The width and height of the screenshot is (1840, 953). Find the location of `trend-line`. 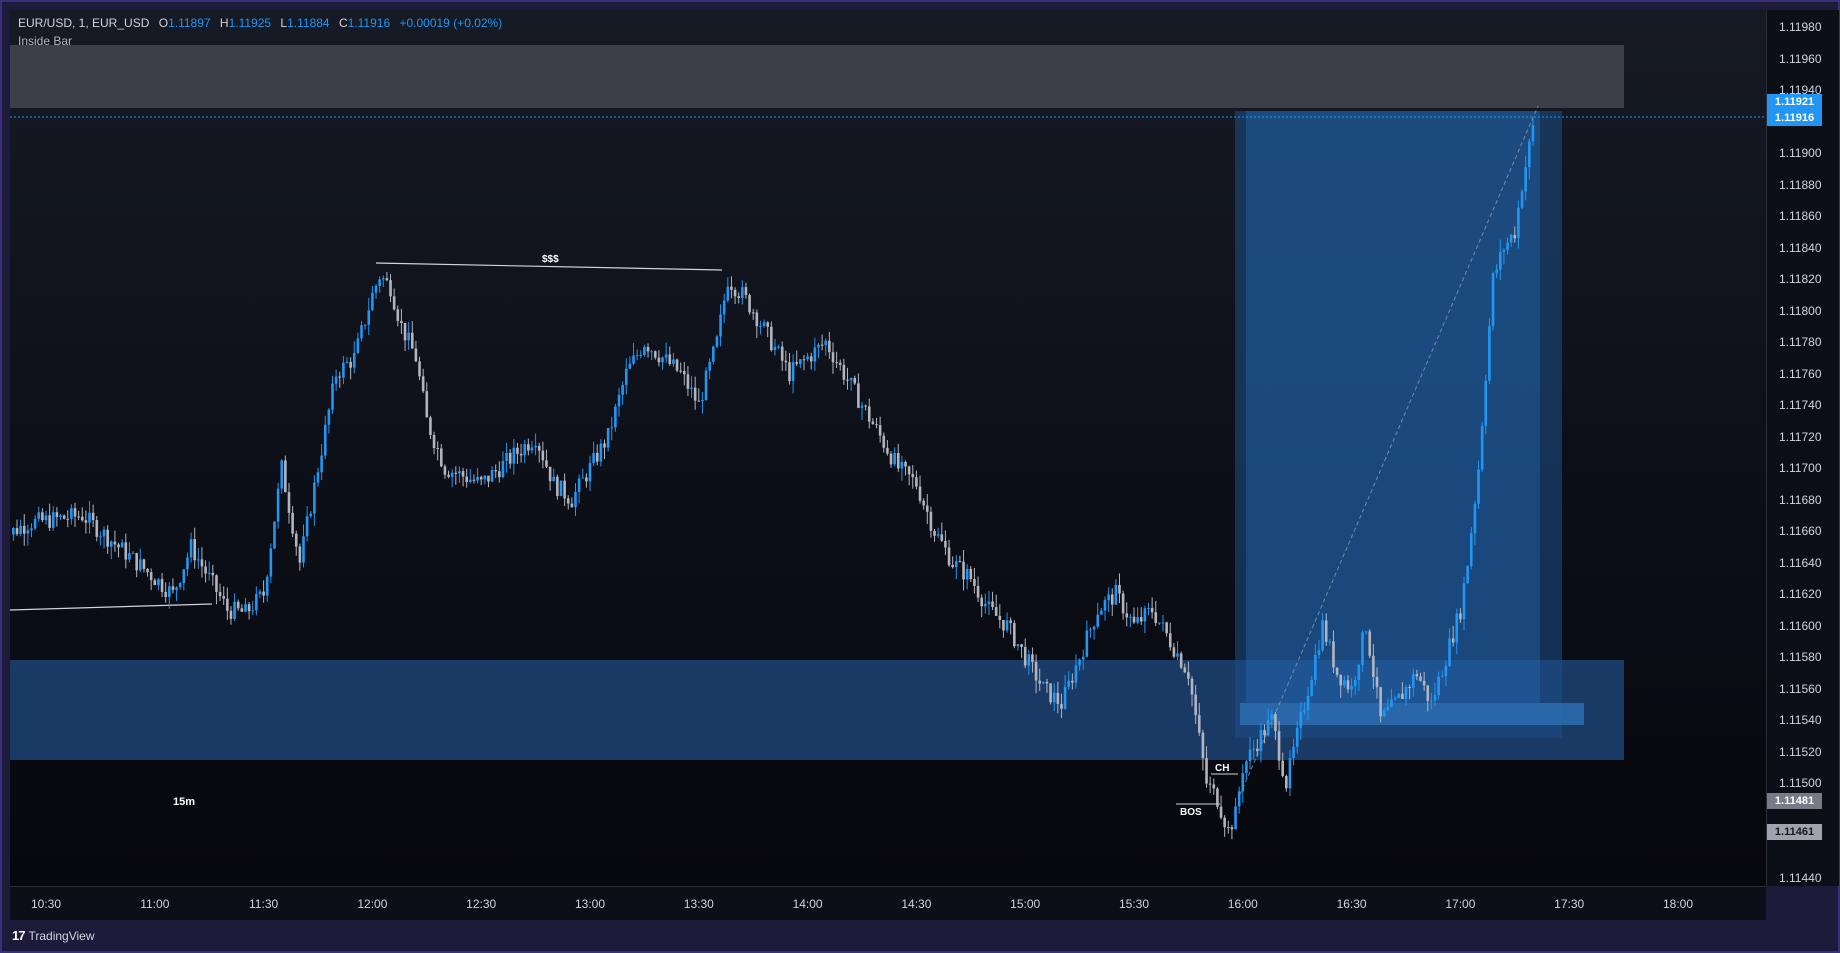

trend-line is located at coordinates (111, 607).